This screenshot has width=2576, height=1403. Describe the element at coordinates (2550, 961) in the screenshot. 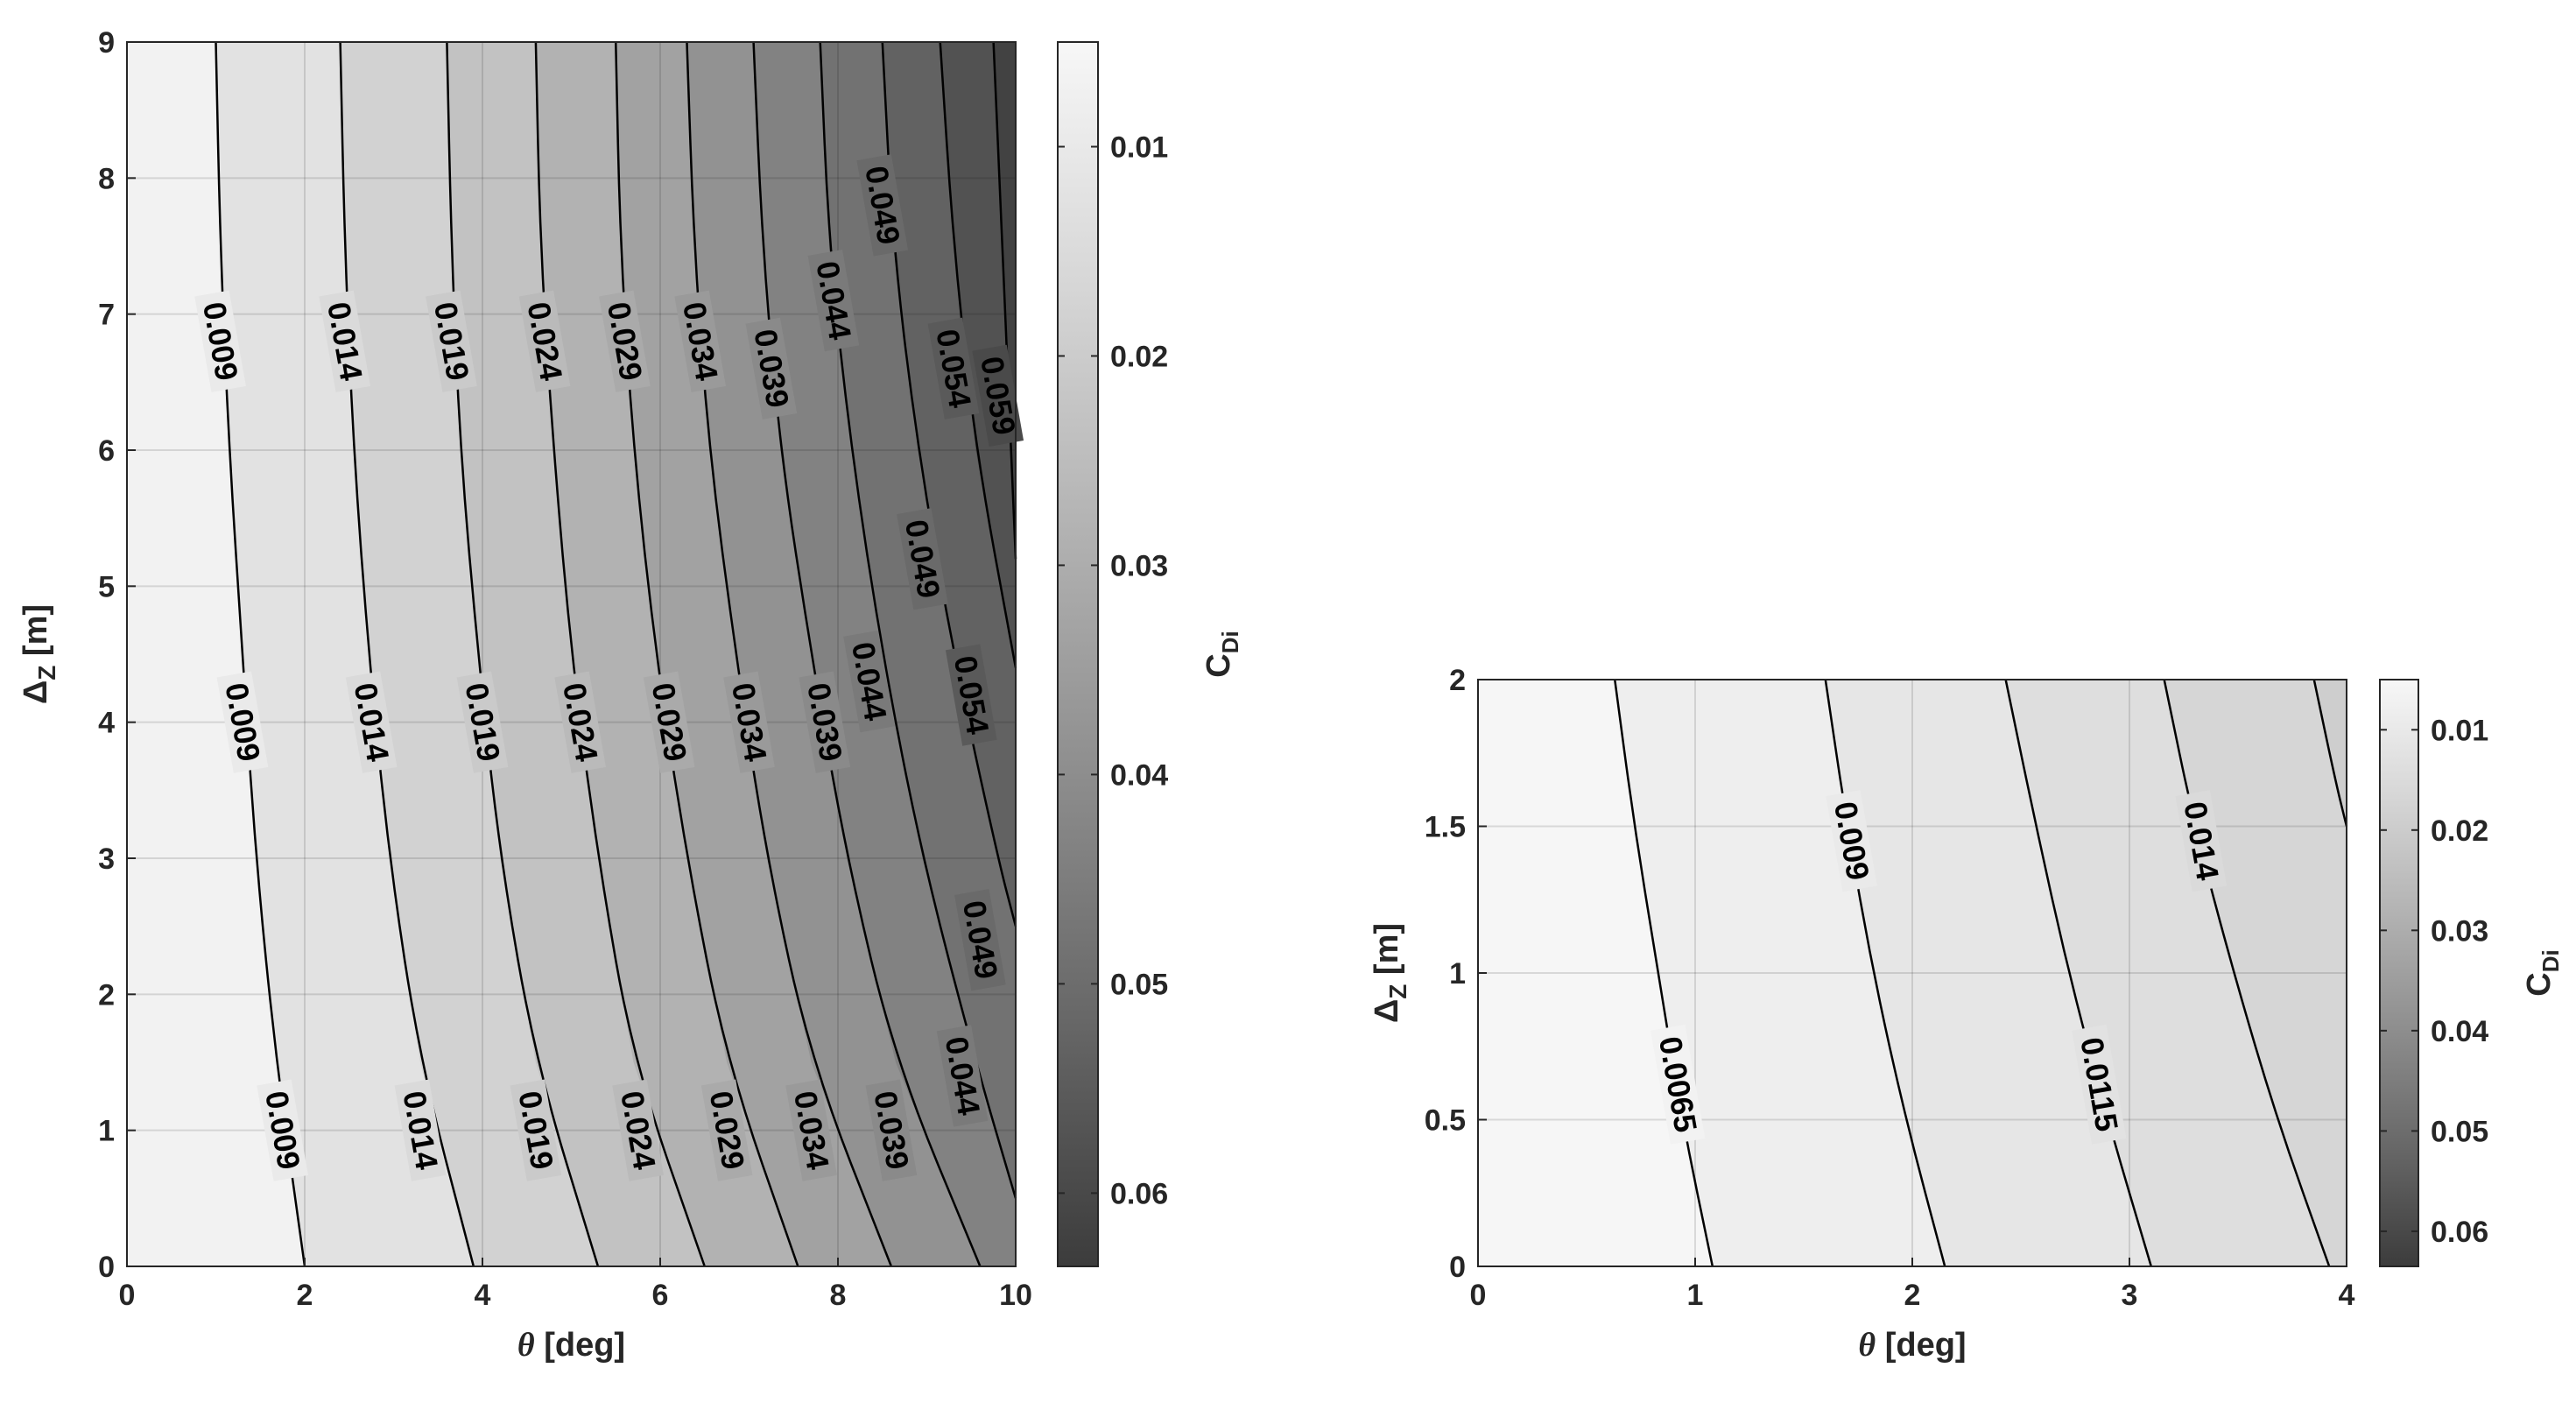

I see `right-colorbar-label-sub: Di` at that location.